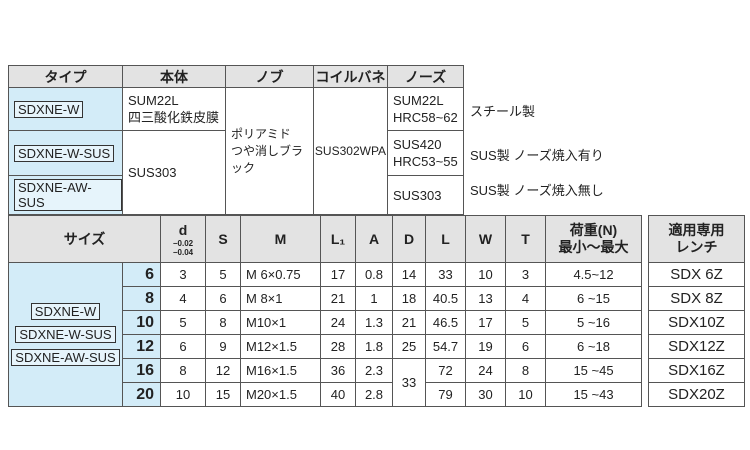 The width and height of the screenshot is (750, 450). What do you see at coordinates (425, 76) in the screenshot?
I see `header-cell: ノーズ` at bounding box center [425, 76].